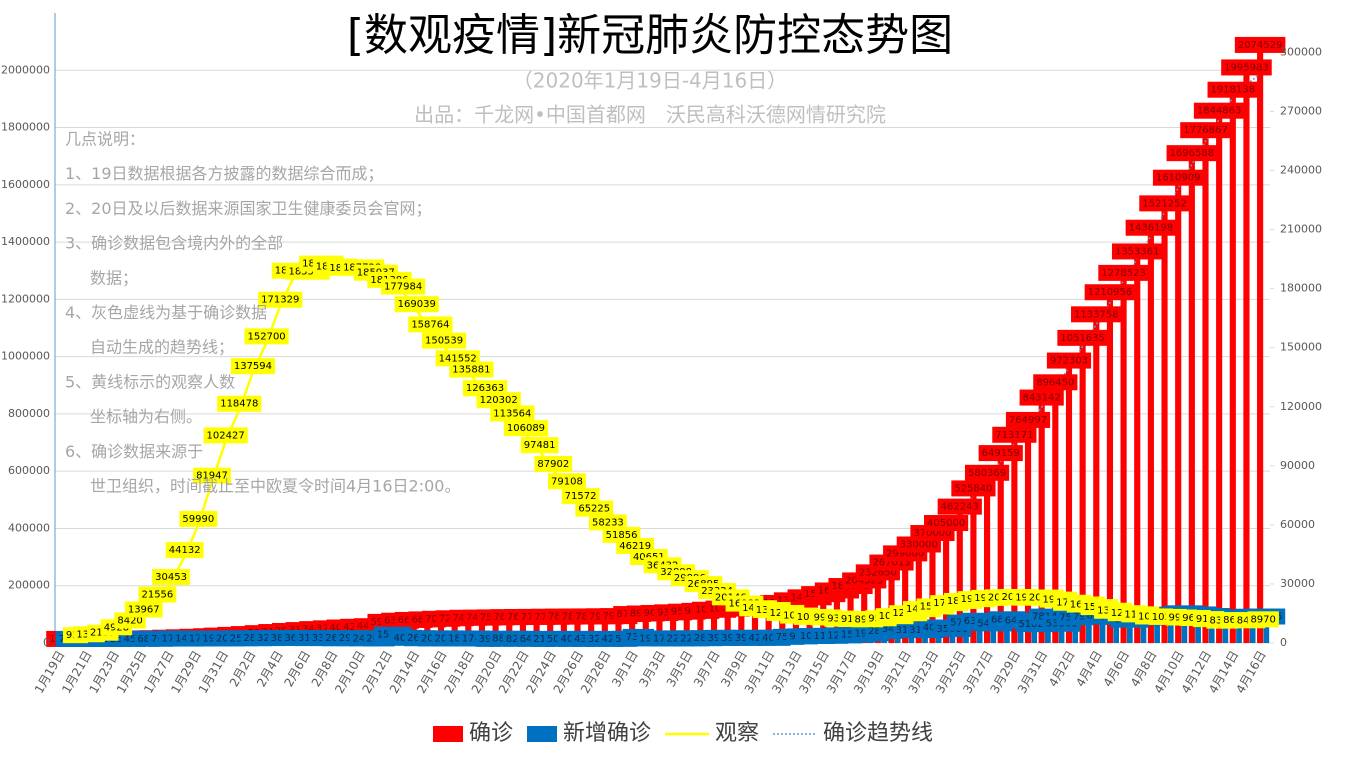 Image resolution: width=1356 pixels, height=758 pixels. I want to click on data-label: 58233, so click(608, 522).